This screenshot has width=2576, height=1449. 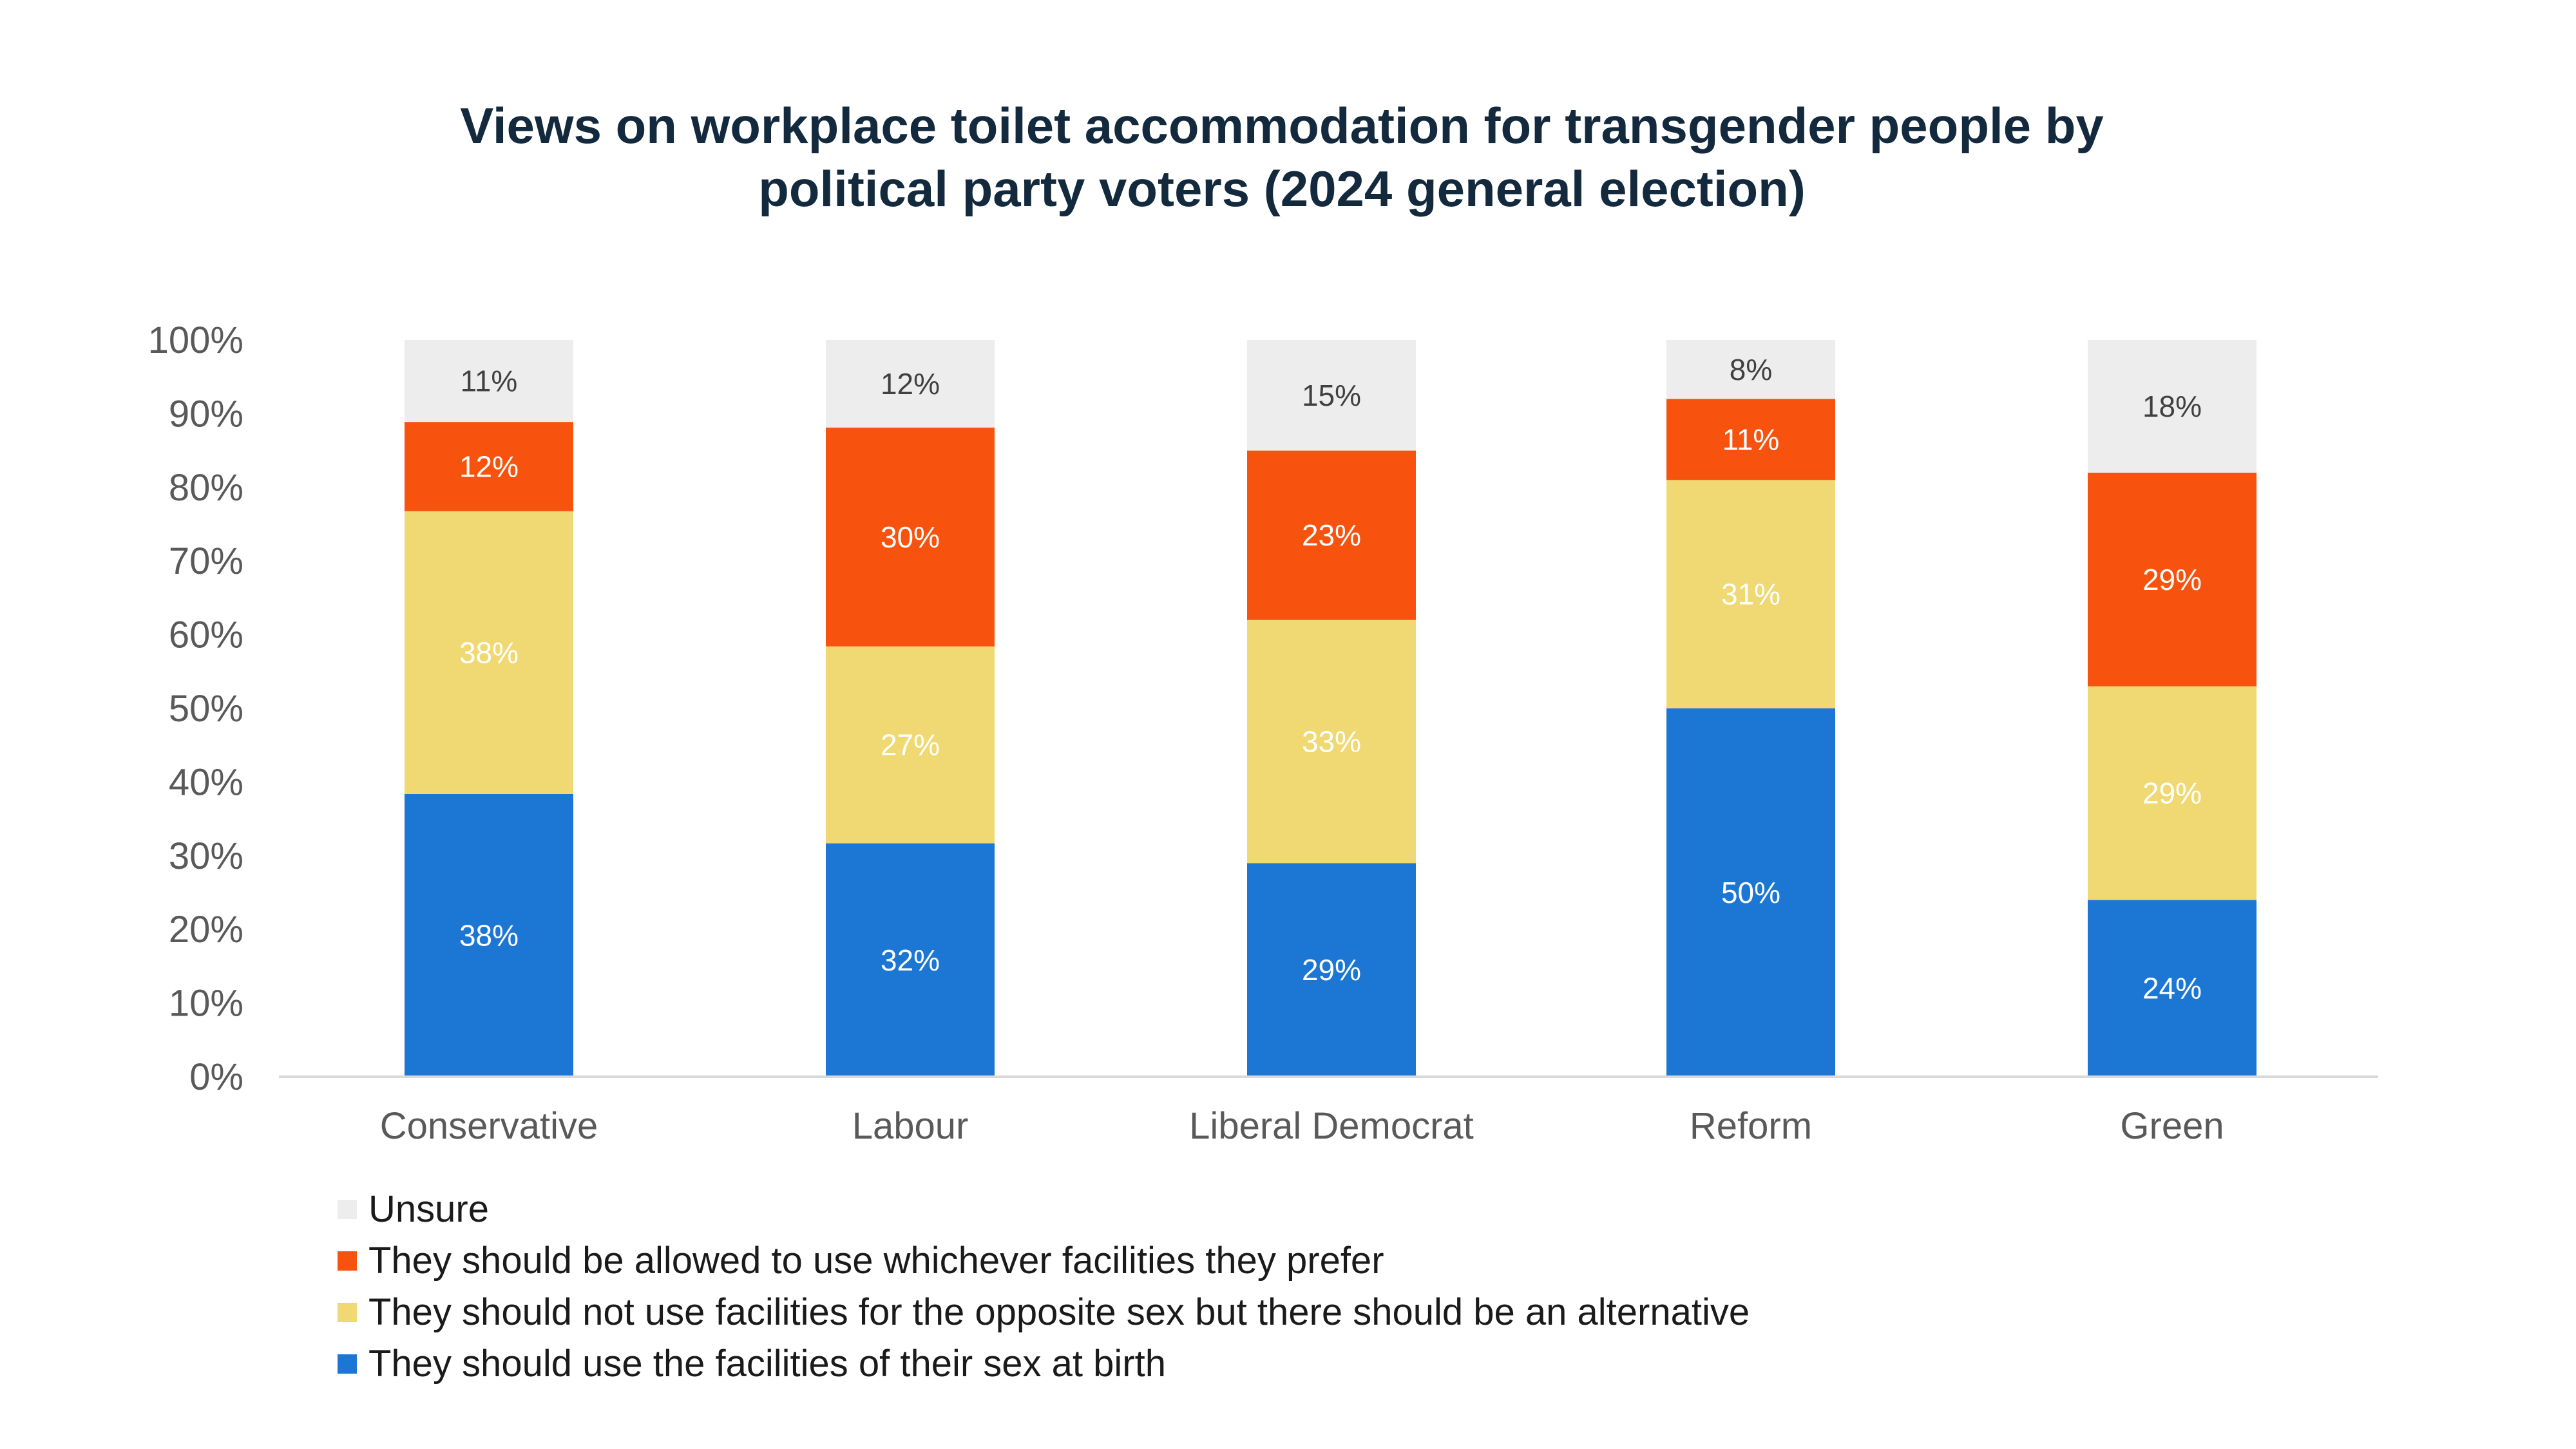 I want to click on data-label: 50%, so click(x=1750, y=892).